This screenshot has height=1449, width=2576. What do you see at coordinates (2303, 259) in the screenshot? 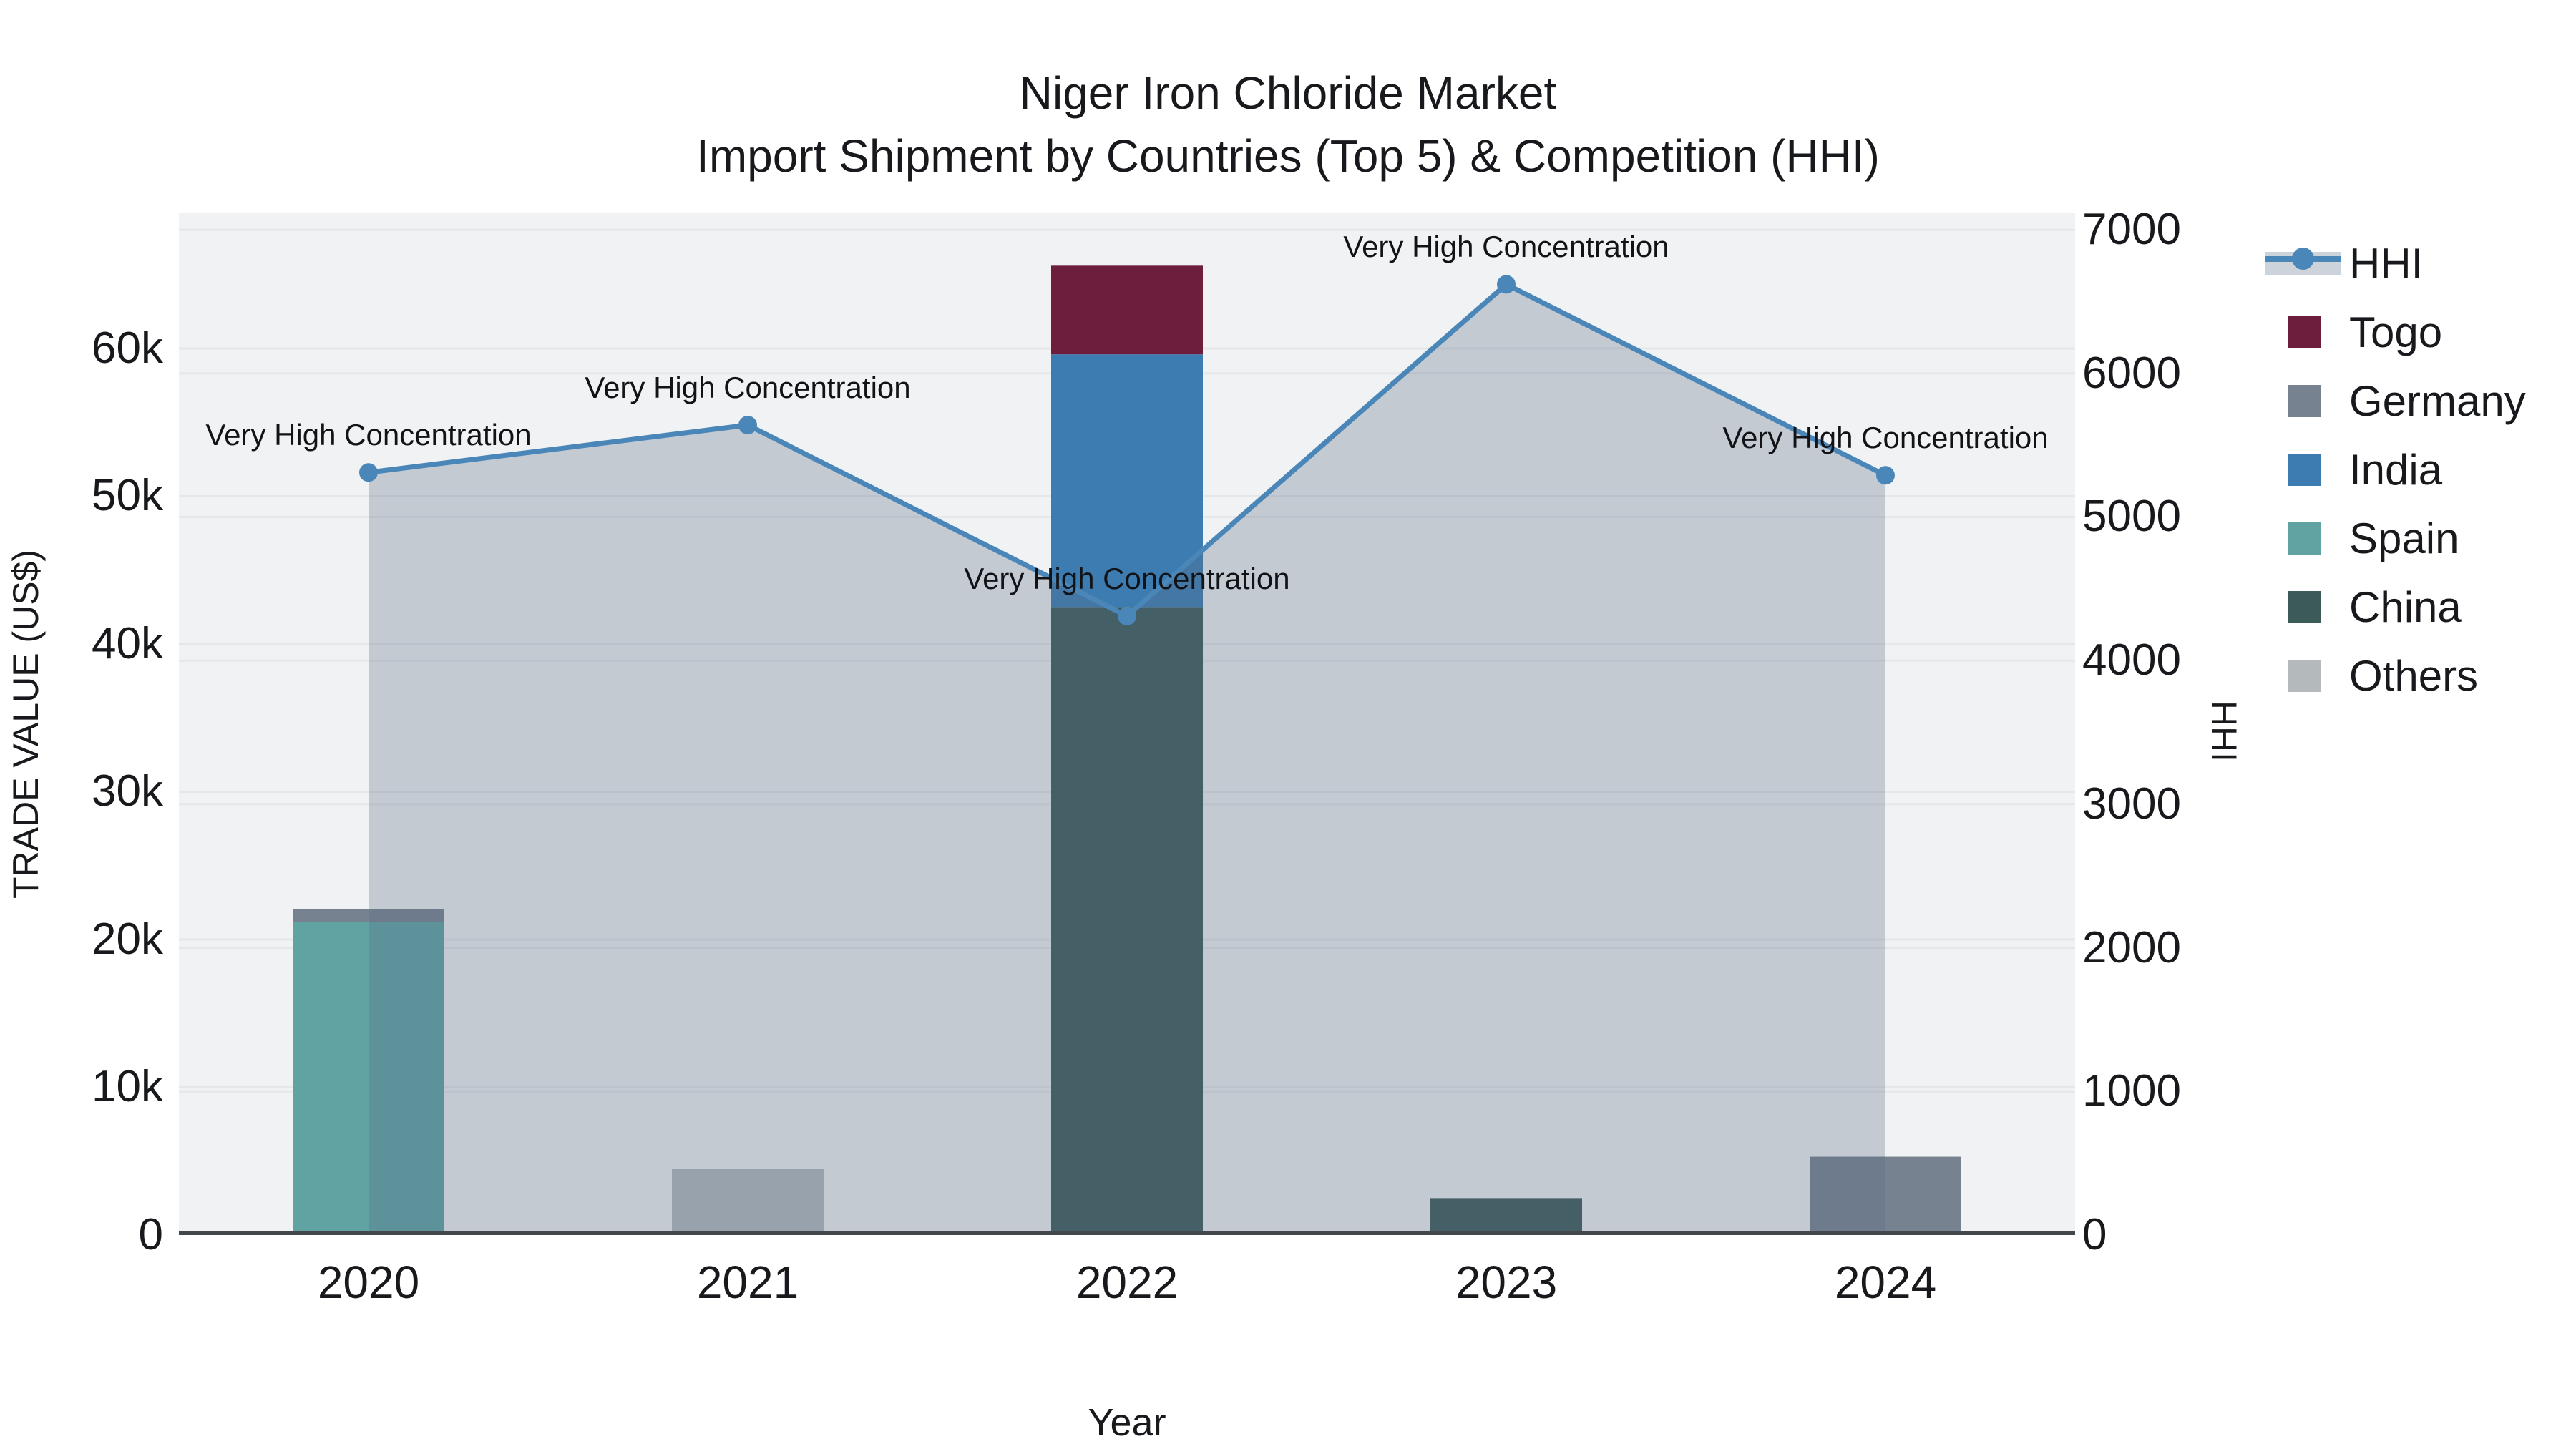
I see `legend-line-marker` at bounding box center [2303, 259].